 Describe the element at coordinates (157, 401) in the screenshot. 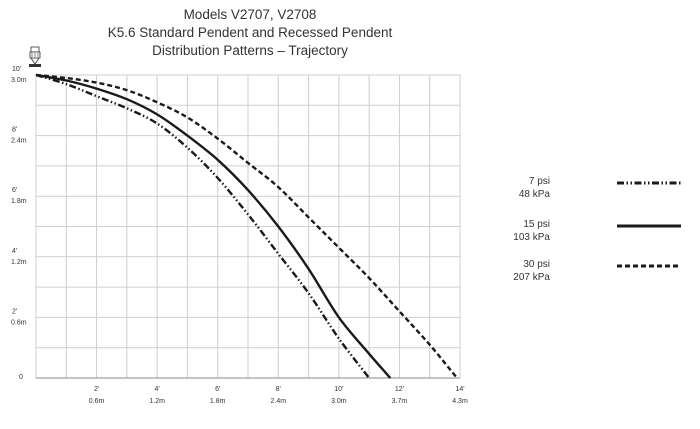

I see `x-tick-label-m: 1.2m` at that location.